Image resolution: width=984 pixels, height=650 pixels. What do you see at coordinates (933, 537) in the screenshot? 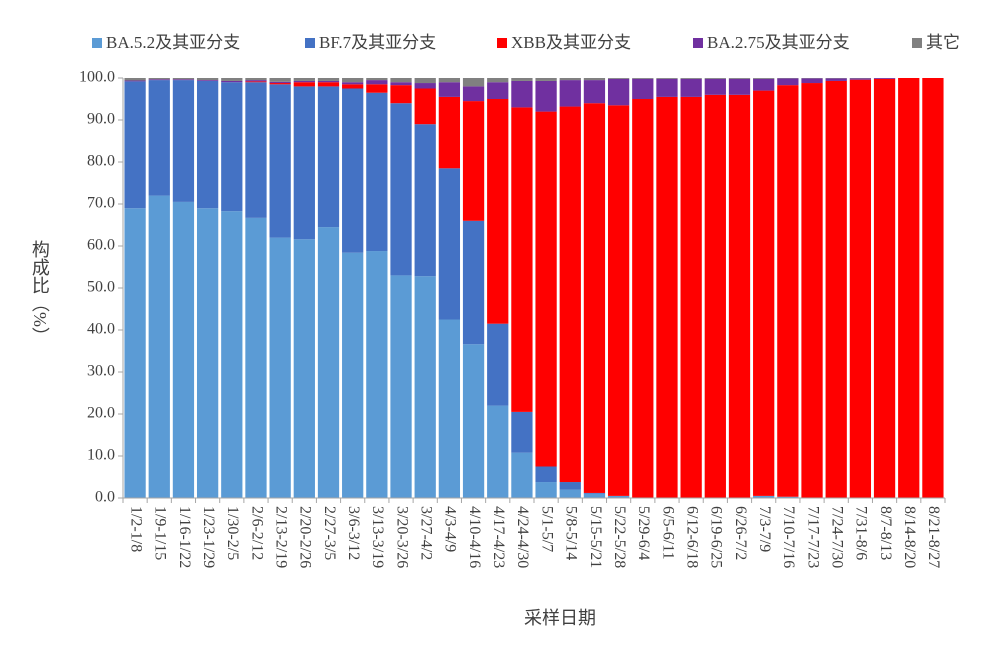
I see `x-tick-label: 8/21-8/27` at bounding box center [933, 537].